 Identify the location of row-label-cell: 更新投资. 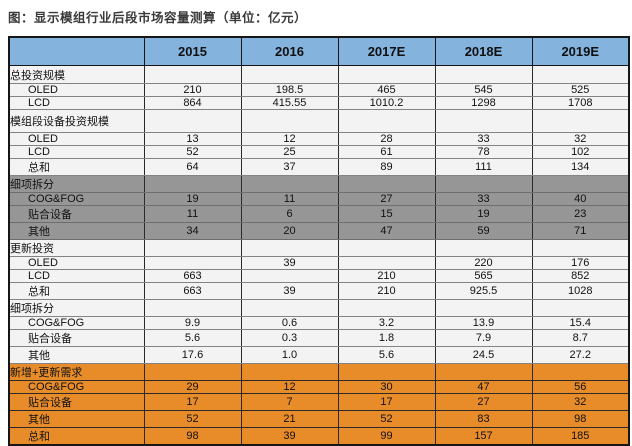
(76, 248).